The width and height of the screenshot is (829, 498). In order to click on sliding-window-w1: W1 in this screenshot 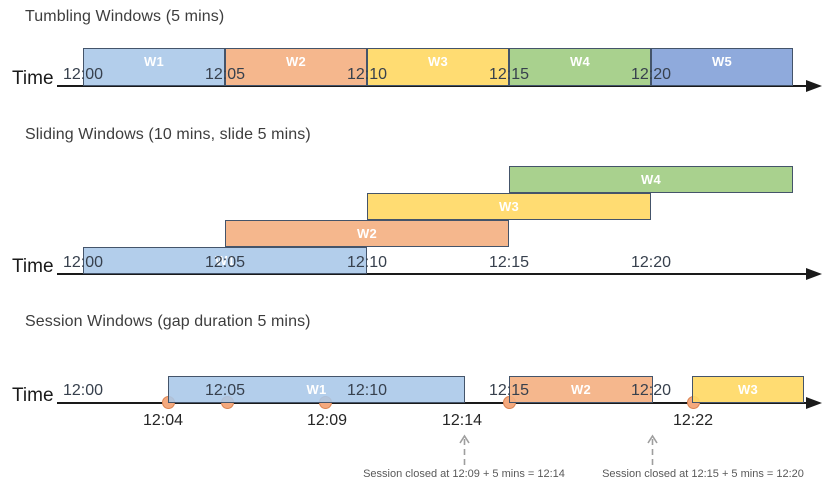, I will do `click(225, 260)`.